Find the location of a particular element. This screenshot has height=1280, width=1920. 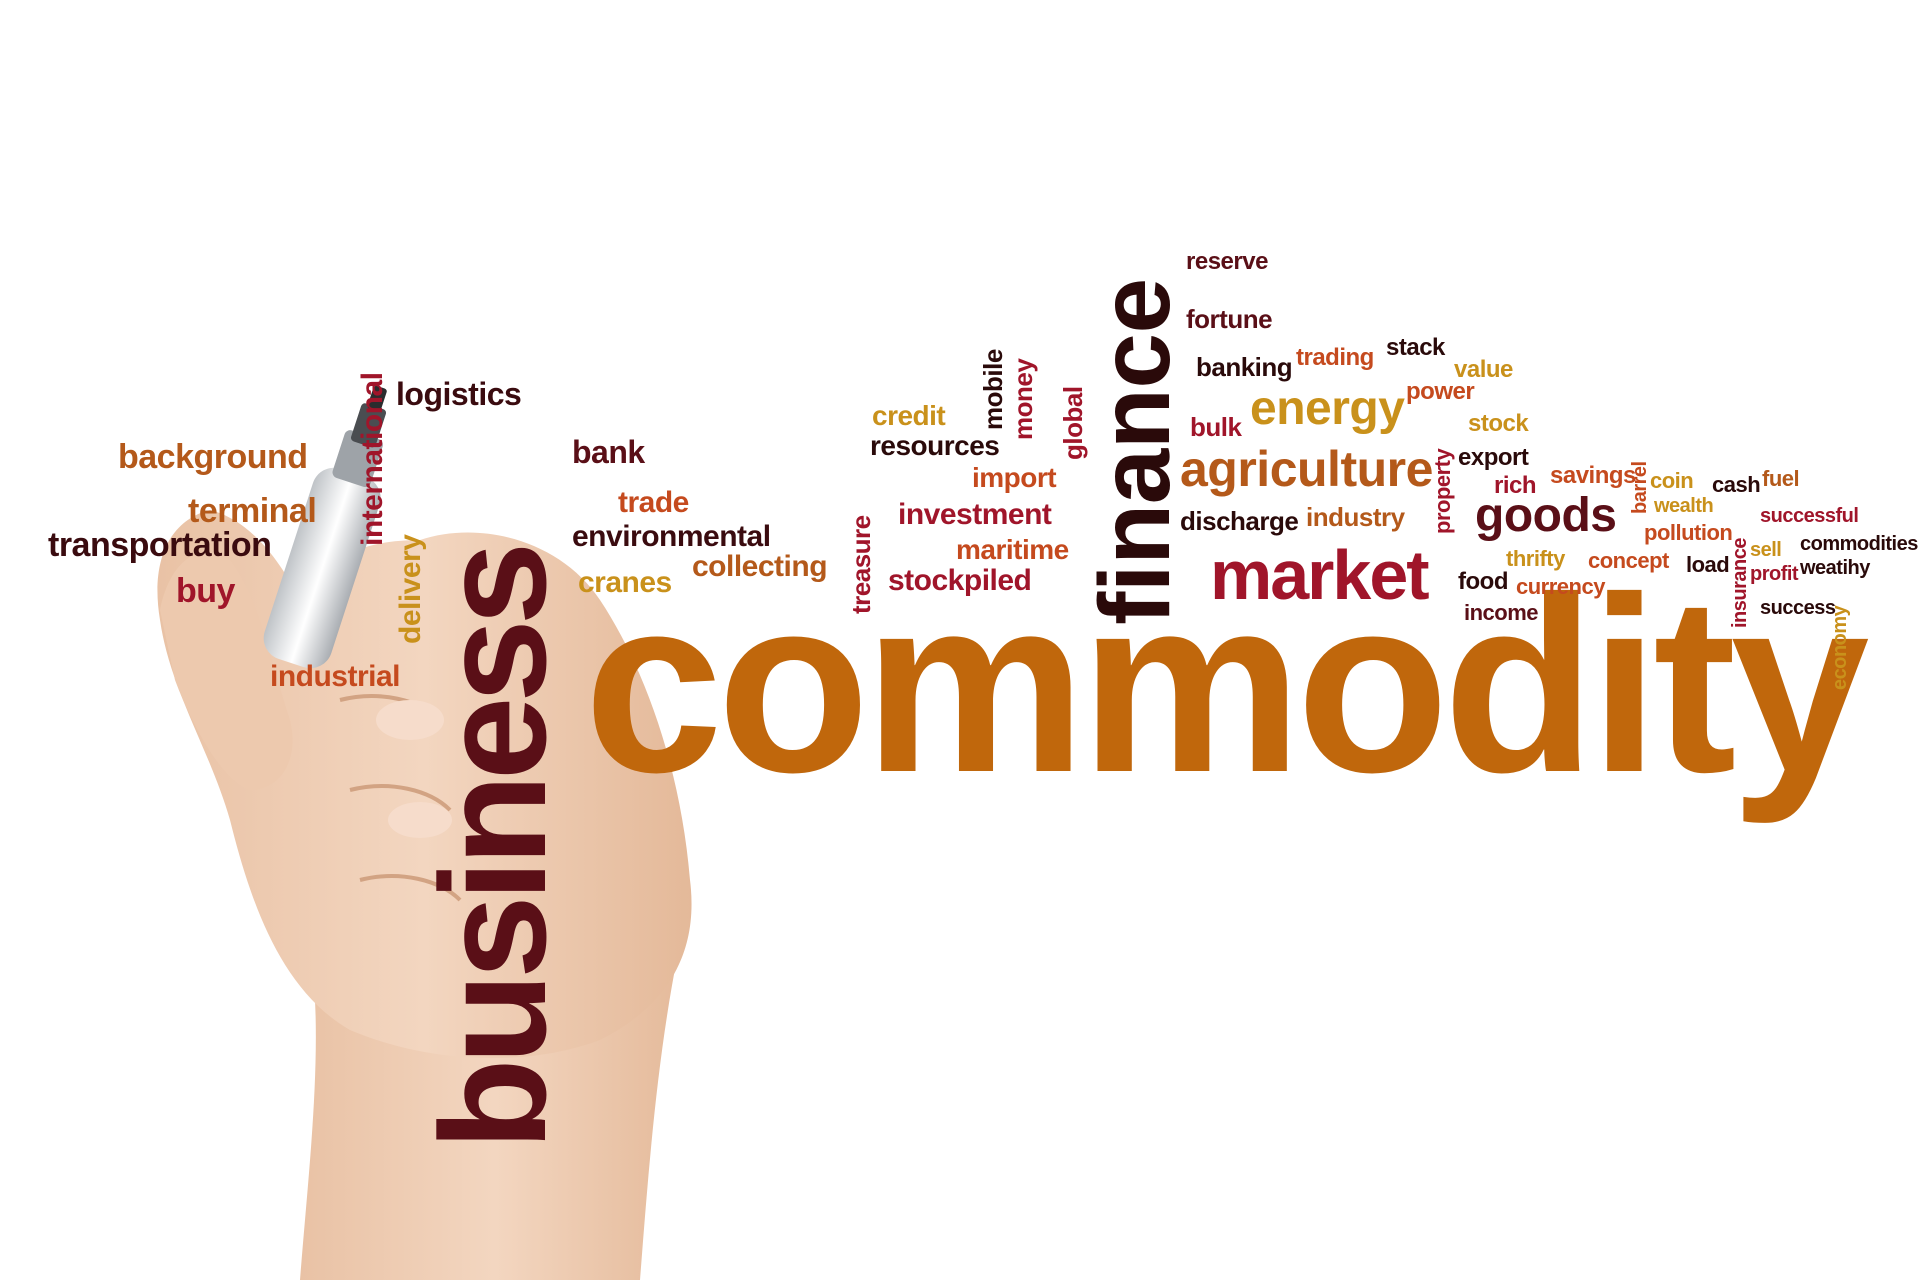

word-property: property is located at coordinates (1442, 491).